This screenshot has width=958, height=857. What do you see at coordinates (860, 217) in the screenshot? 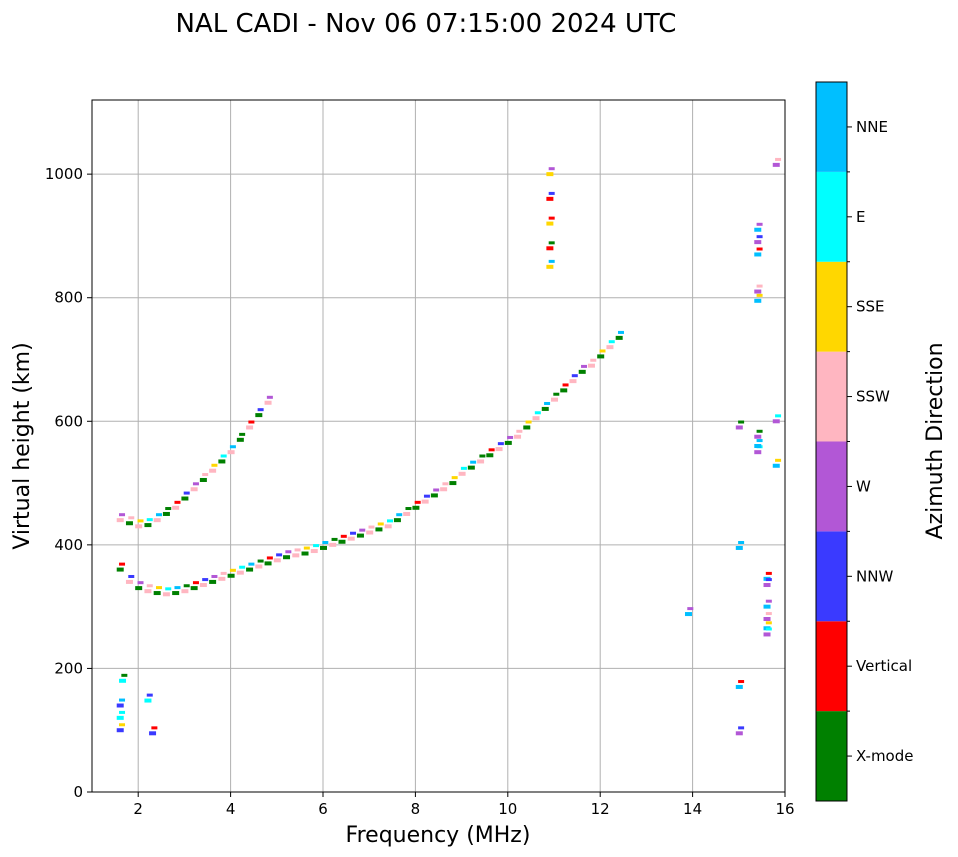
I see `colorbar-tick-label: E` at bounding box center [860, 217].